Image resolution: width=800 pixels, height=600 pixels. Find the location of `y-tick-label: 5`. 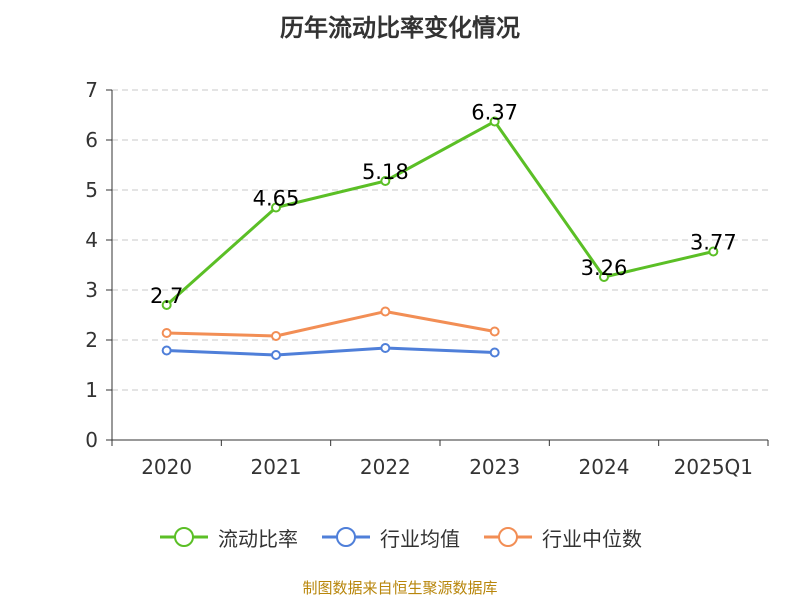

y-tick-label: 5 is located at coordinates (91, 190).